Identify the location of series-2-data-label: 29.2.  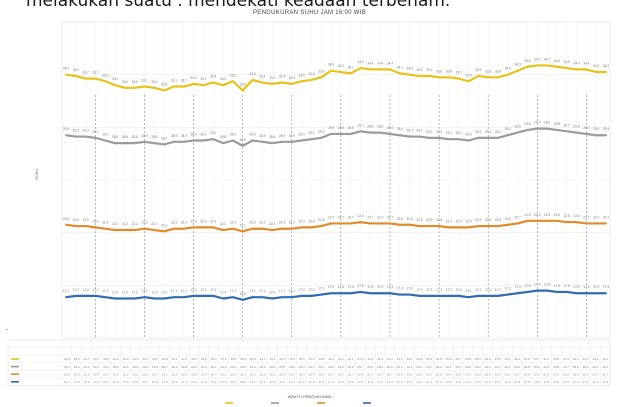
(95, 132).